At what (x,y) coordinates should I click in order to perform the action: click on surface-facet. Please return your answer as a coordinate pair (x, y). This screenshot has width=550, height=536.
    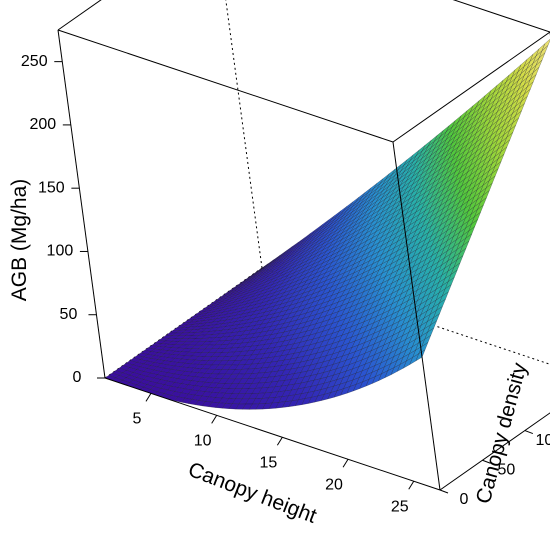
    Looking at the image, I should click on (420, 355).